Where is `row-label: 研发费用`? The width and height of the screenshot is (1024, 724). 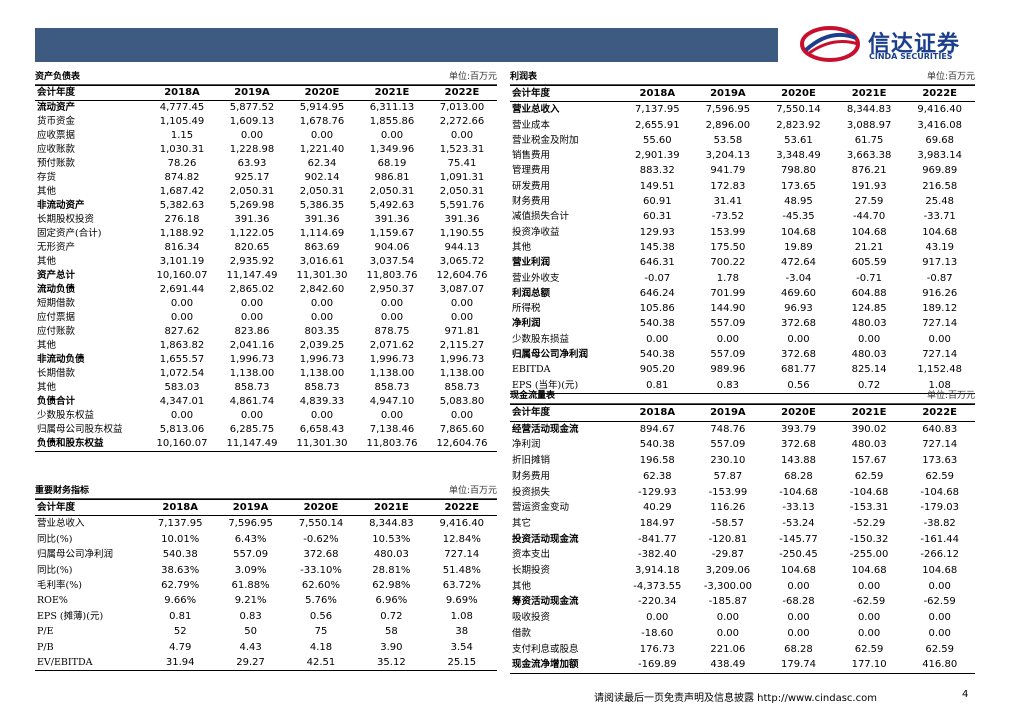
row-label: 研发费用 is located at coordinates (531, 186).